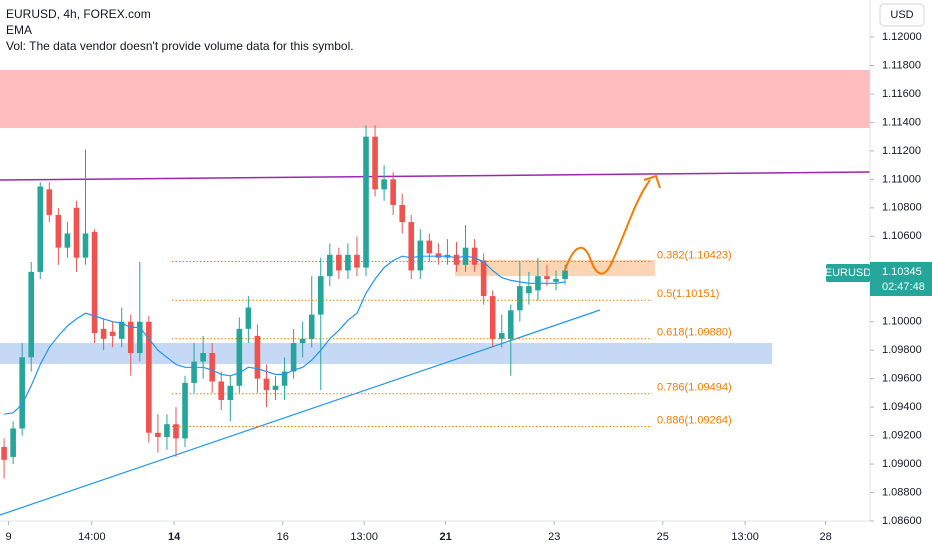 The image size is (932, 550). What do you see at coordinates (902, 379) in the screenshot?
I see `y-tick-label: 1.09600` at bounding box center [902, 379].